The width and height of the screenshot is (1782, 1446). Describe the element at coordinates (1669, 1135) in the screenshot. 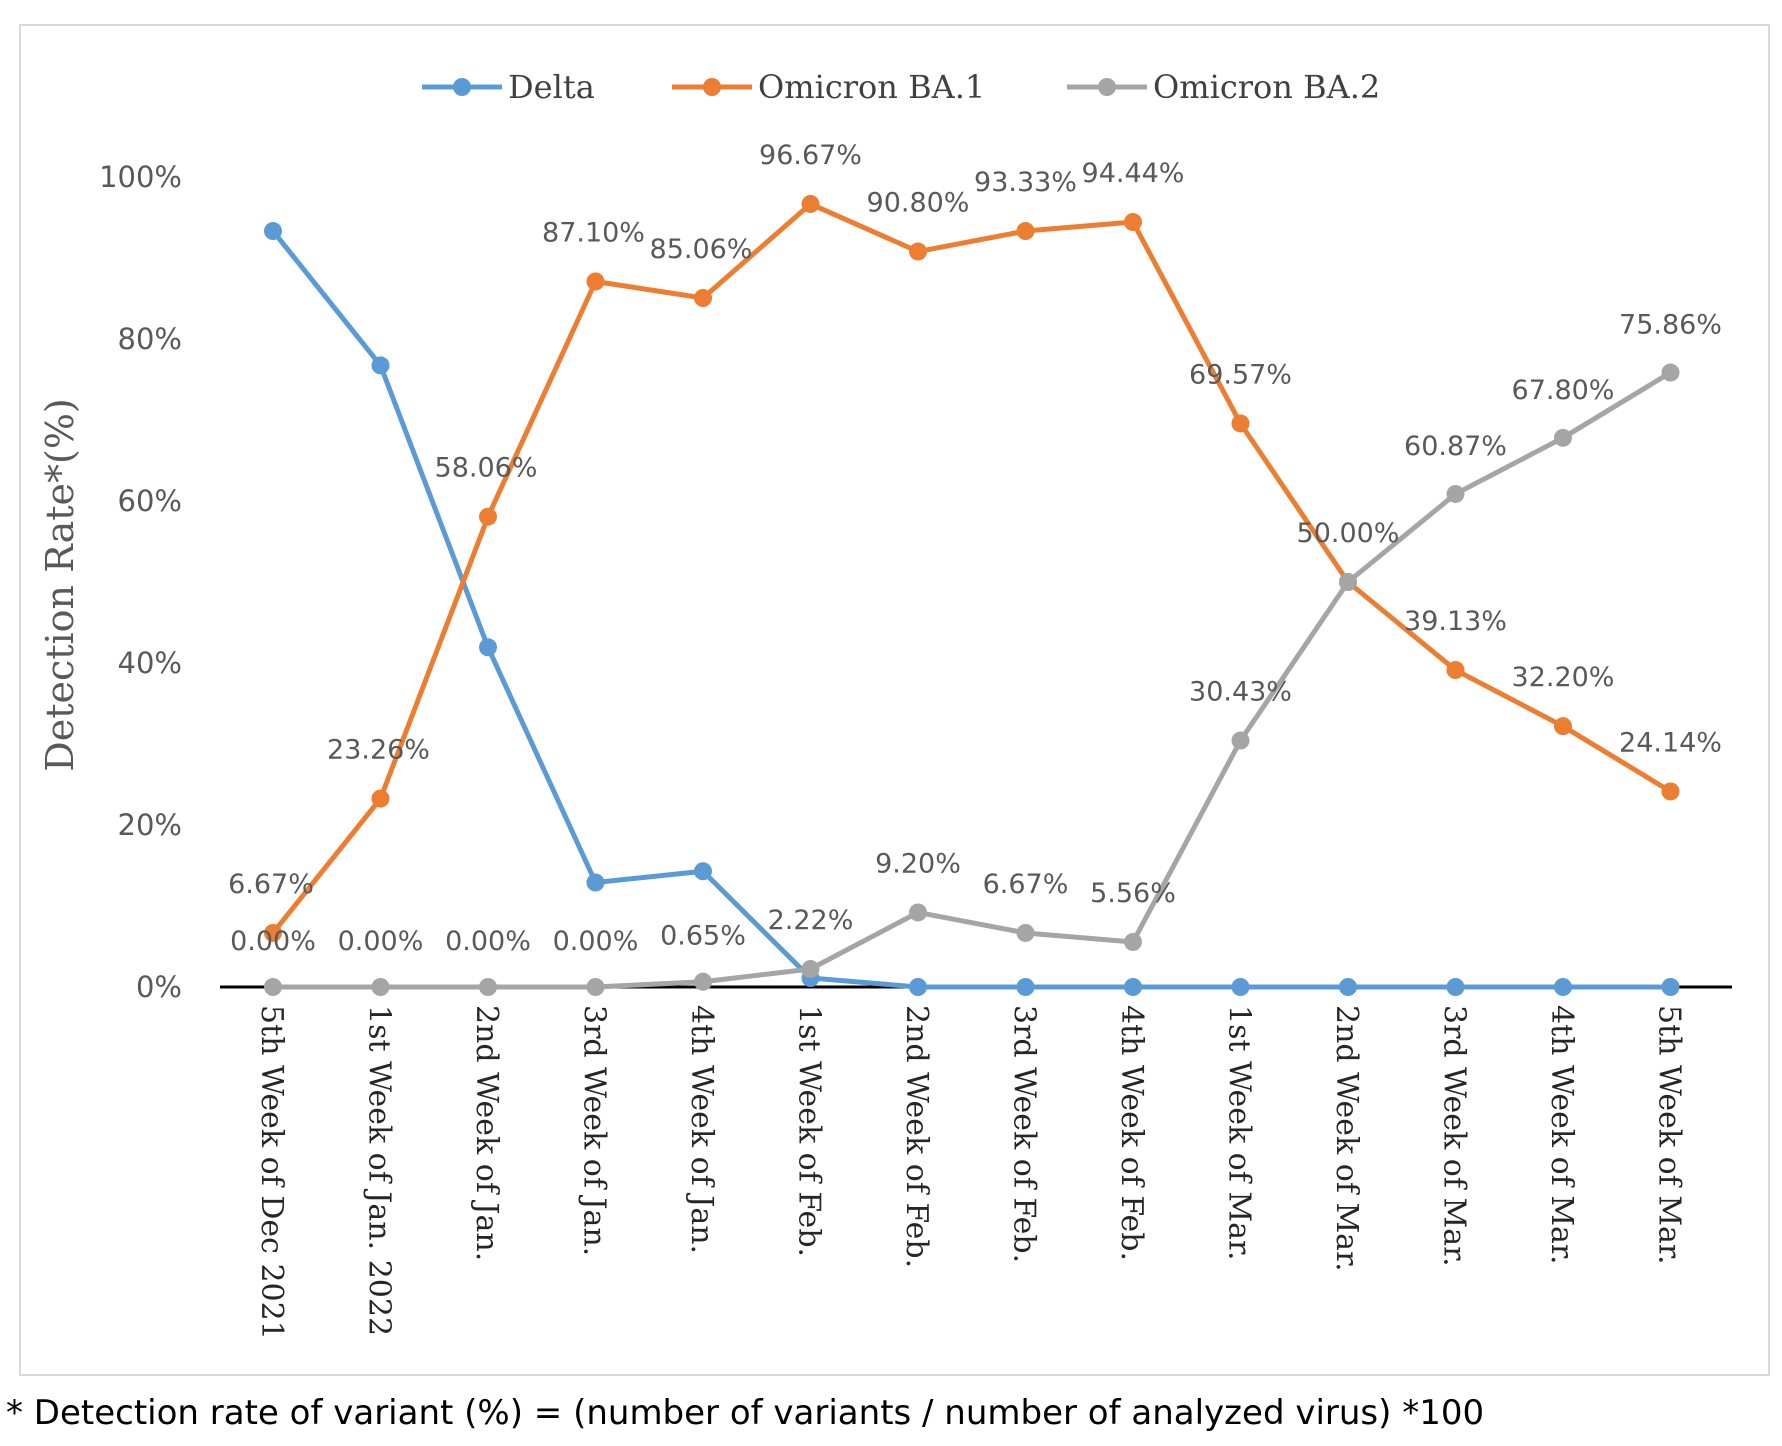

I see `x-tick-label: 5th Week of Mar.` at that location.